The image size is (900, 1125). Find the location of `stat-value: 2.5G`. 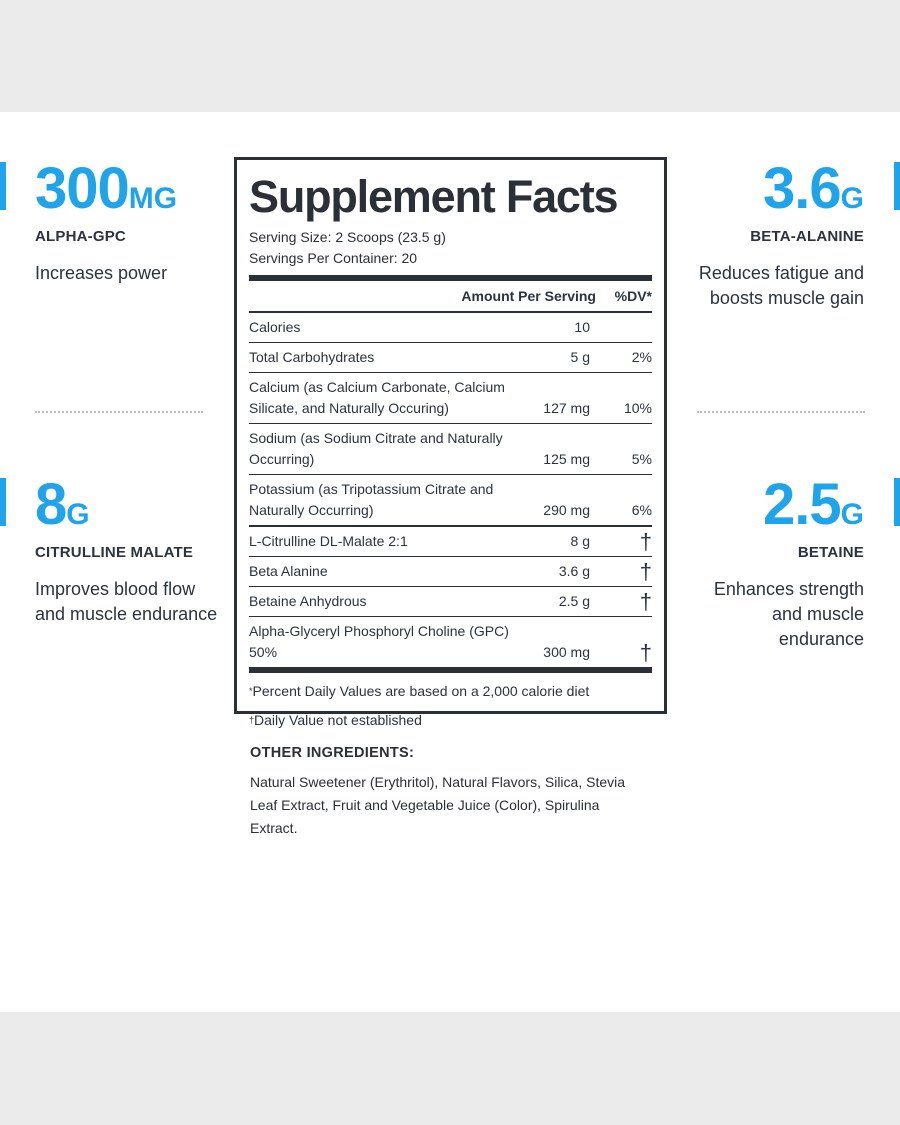

stat-value: 2.5G is located at coordinates (813, 504).